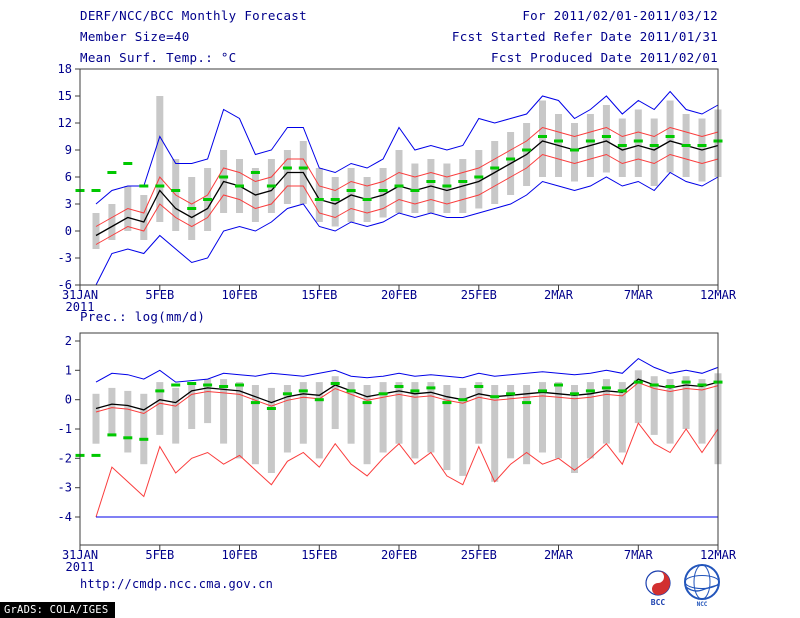 Image resolution: width=800 pixels, height=618 pixels. I want to click on grads-credit-bar: GrADS: COLA/IGES, so click(58, 610).